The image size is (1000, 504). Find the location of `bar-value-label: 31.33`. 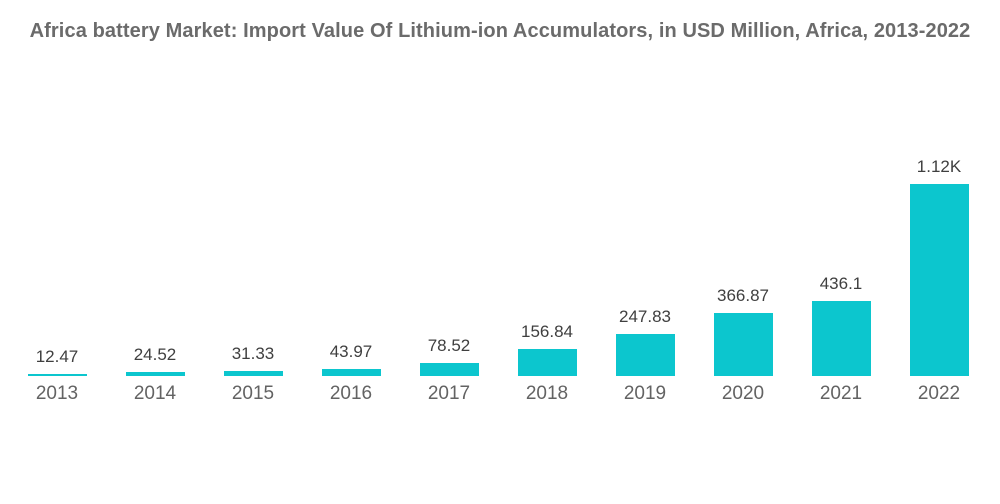

bar-value-label: 31.33 is located at coordinates (253, 353).